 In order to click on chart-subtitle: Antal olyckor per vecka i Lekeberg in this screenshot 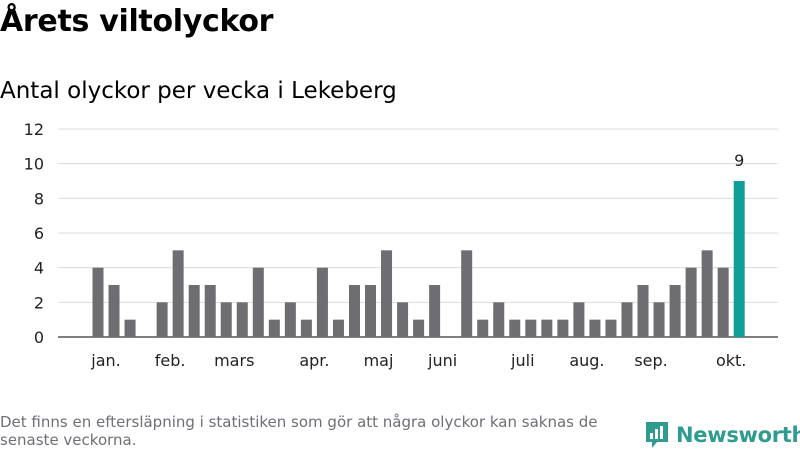, I will do `click(198, 91)`.